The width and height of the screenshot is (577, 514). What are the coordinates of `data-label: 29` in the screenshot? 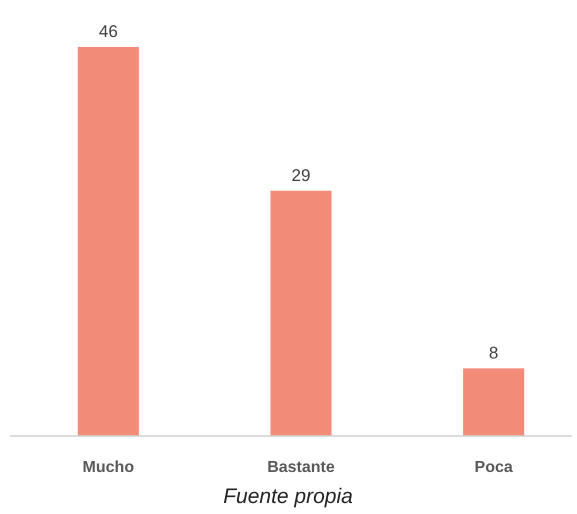 It's located at (301, 175).